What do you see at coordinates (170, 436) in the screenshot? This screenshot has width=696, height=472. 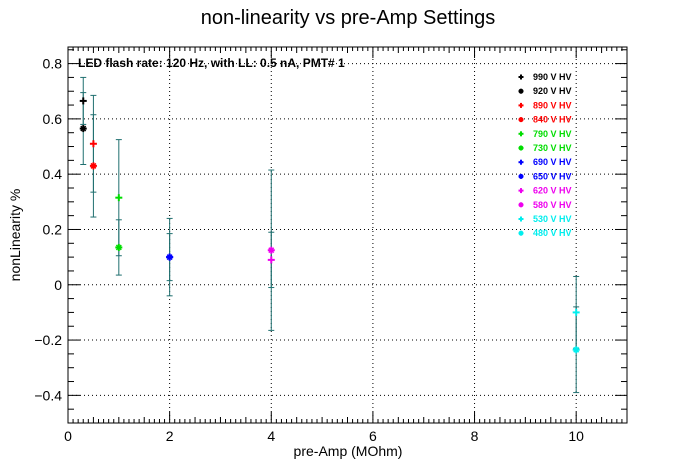 I see `x-tick-label: 2` at bounding box center [170, 436].